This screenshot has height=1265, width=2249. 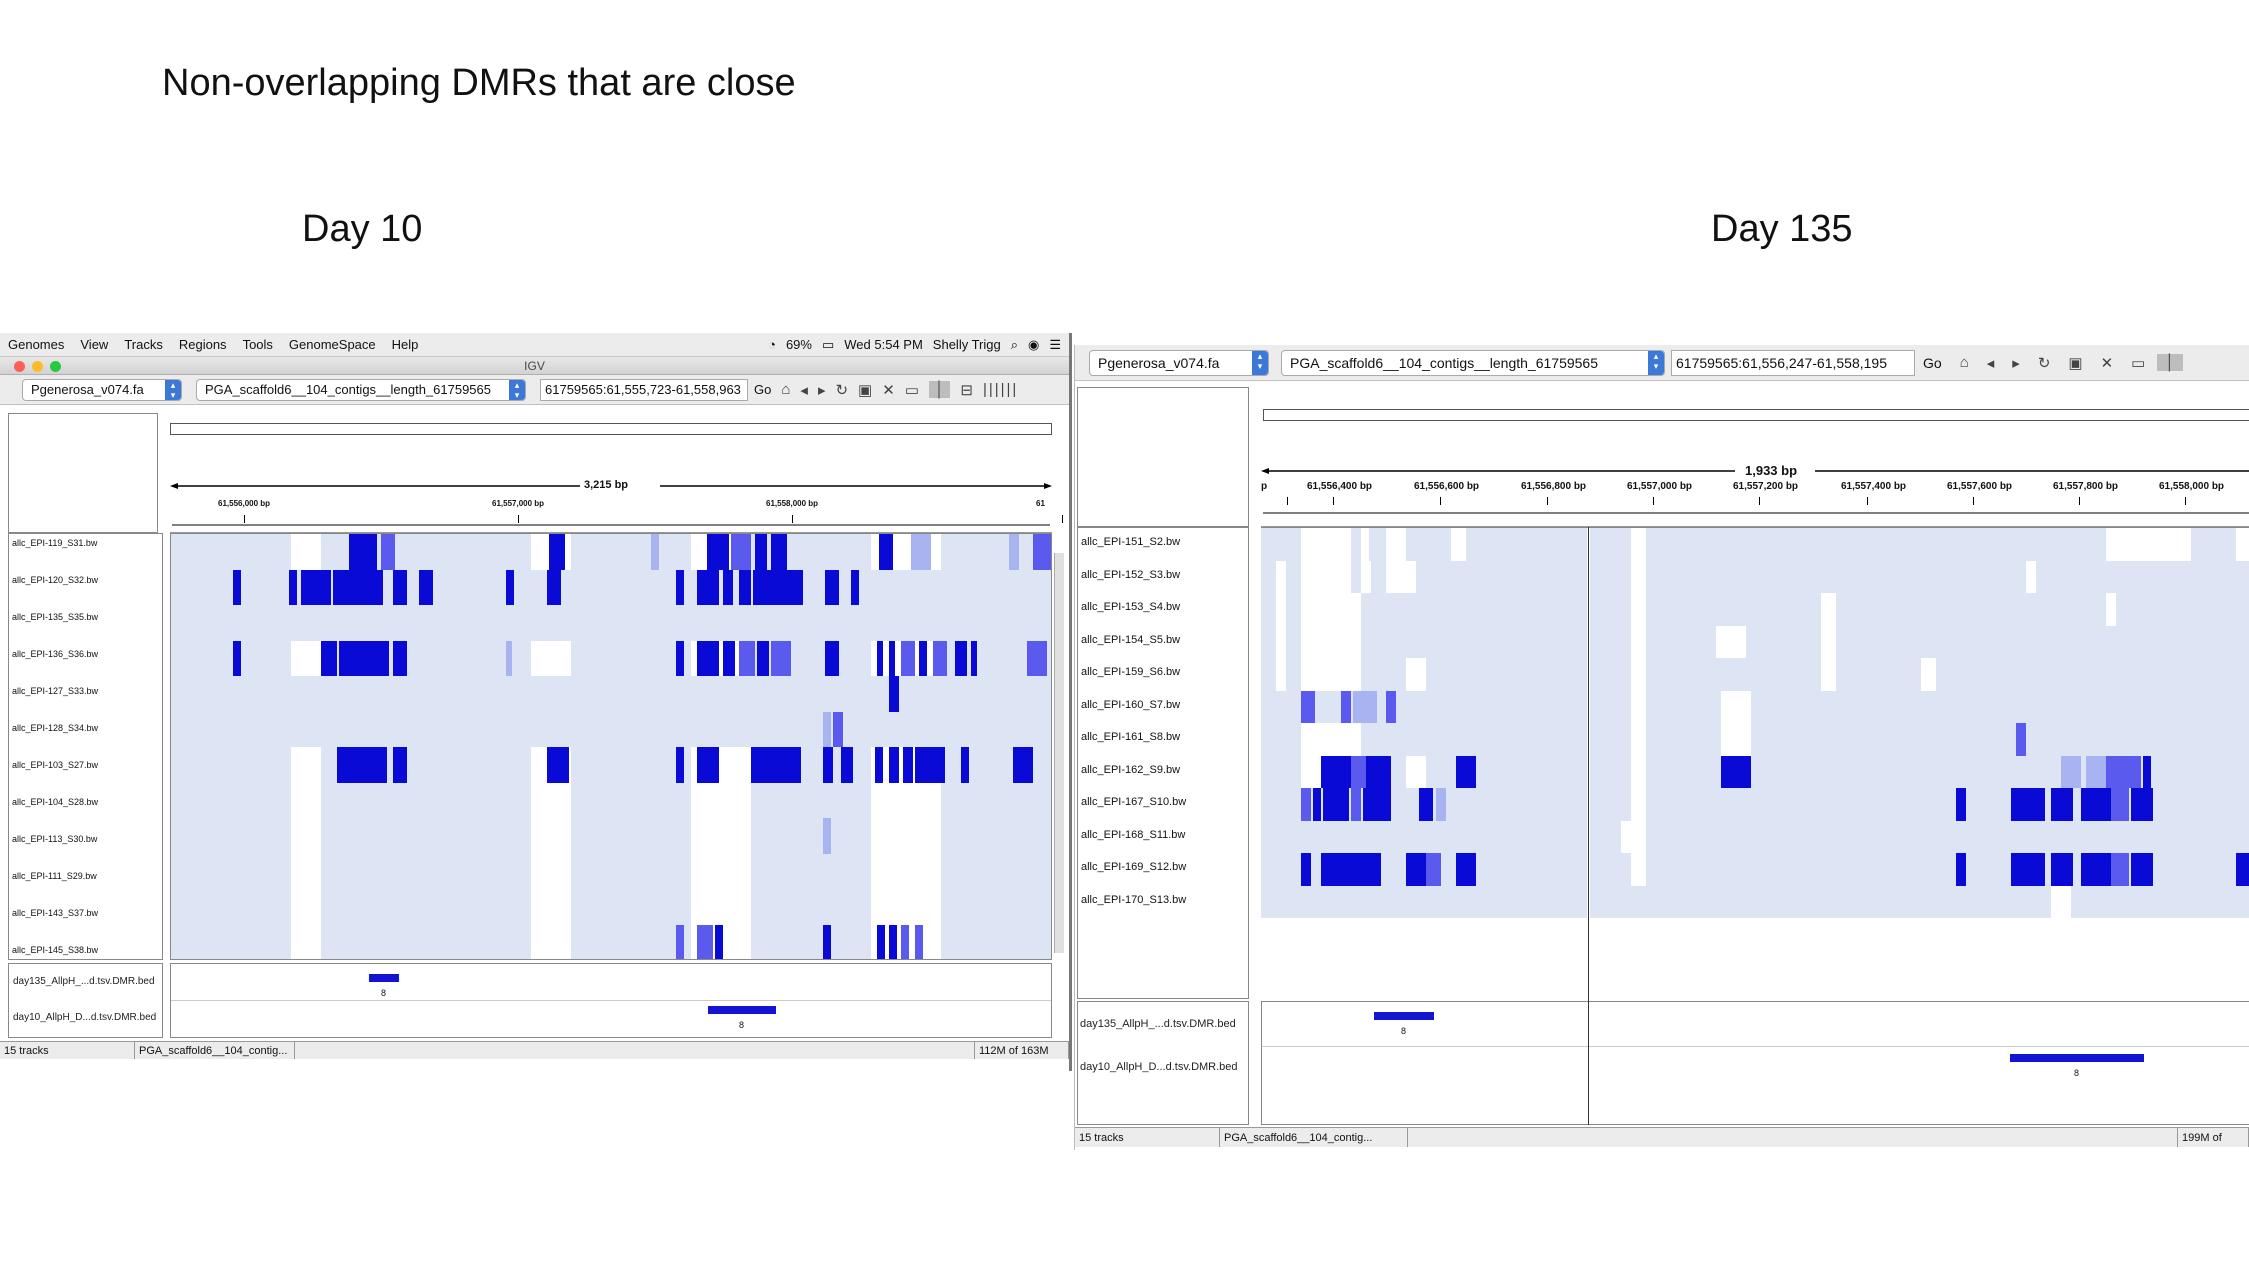 What do you see at coordinates (55, 765) in the screenshot?
I see `track-name: allc_EPI-103_S27.bw` at bounding box center [55, 765].